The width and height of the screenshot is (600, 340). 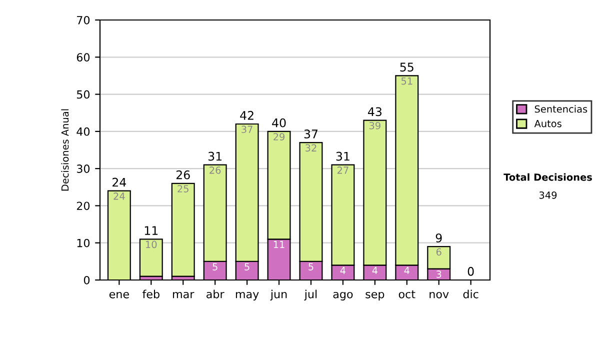 What do you see at coordinates (548, 195) in the screenshot?
I see `text: 349` at bounding box center [548, 195].